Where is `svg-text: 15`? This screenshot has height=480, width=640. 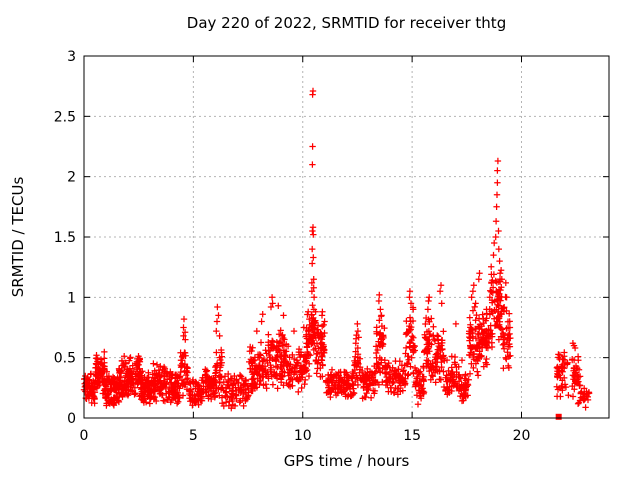
svg-text: 15 is located at coordinates (412, 436).